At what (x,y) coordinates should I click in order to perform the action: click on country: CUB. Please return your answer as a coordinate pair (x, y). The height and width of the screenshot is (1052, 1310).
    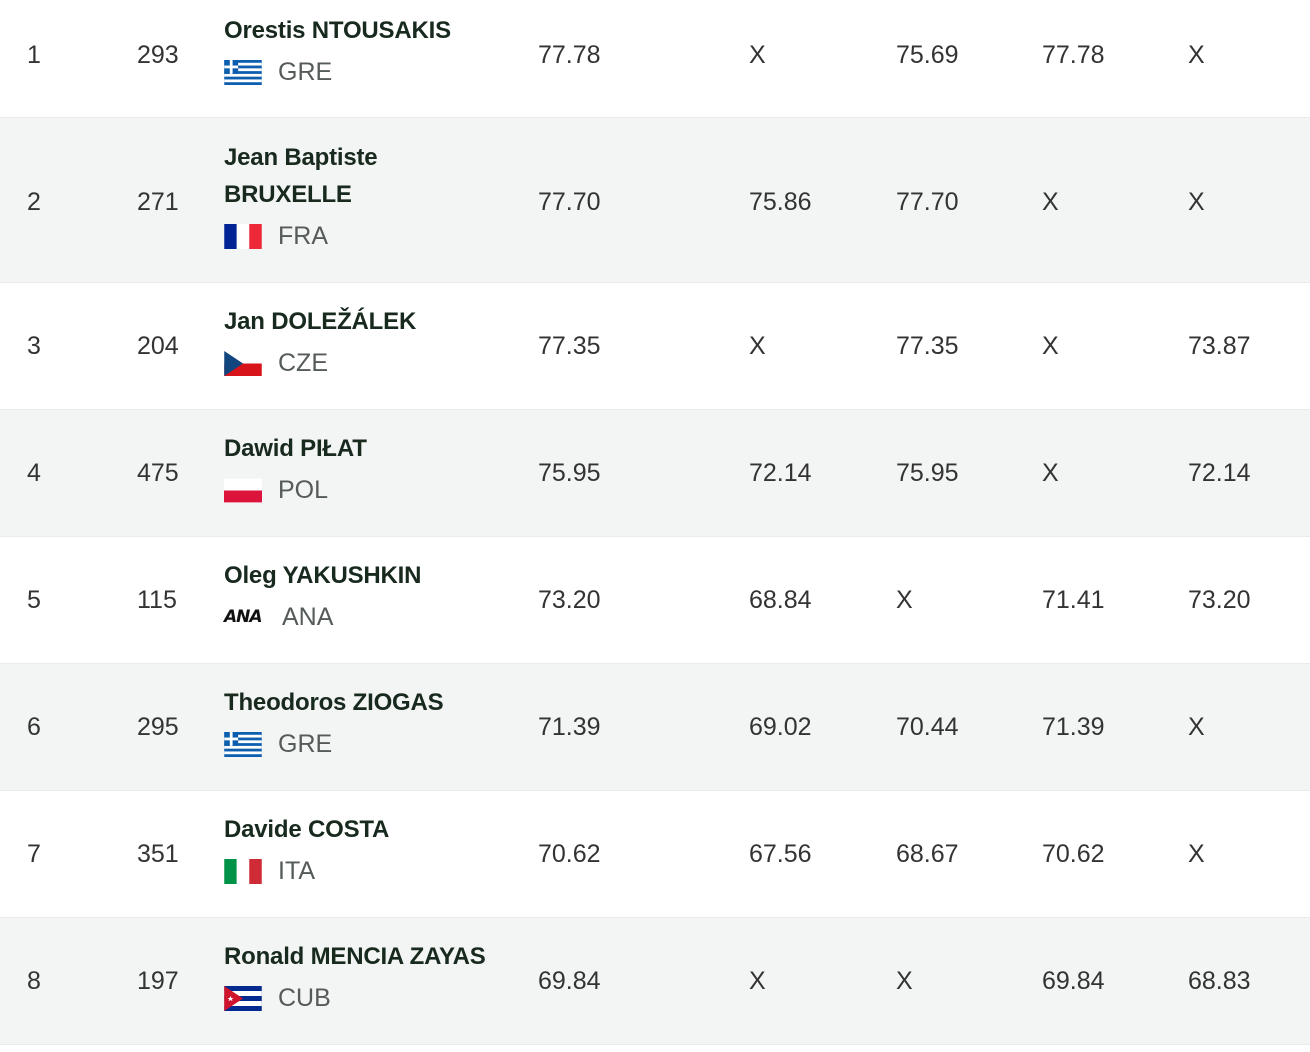
    Looking at the image, I should click on (369, 998).